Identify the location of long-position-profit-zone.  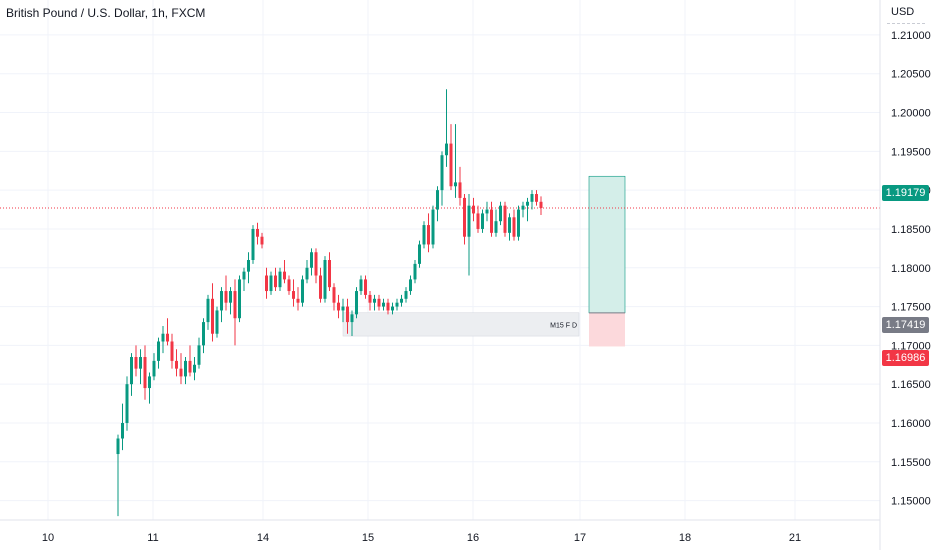
(607, 244).